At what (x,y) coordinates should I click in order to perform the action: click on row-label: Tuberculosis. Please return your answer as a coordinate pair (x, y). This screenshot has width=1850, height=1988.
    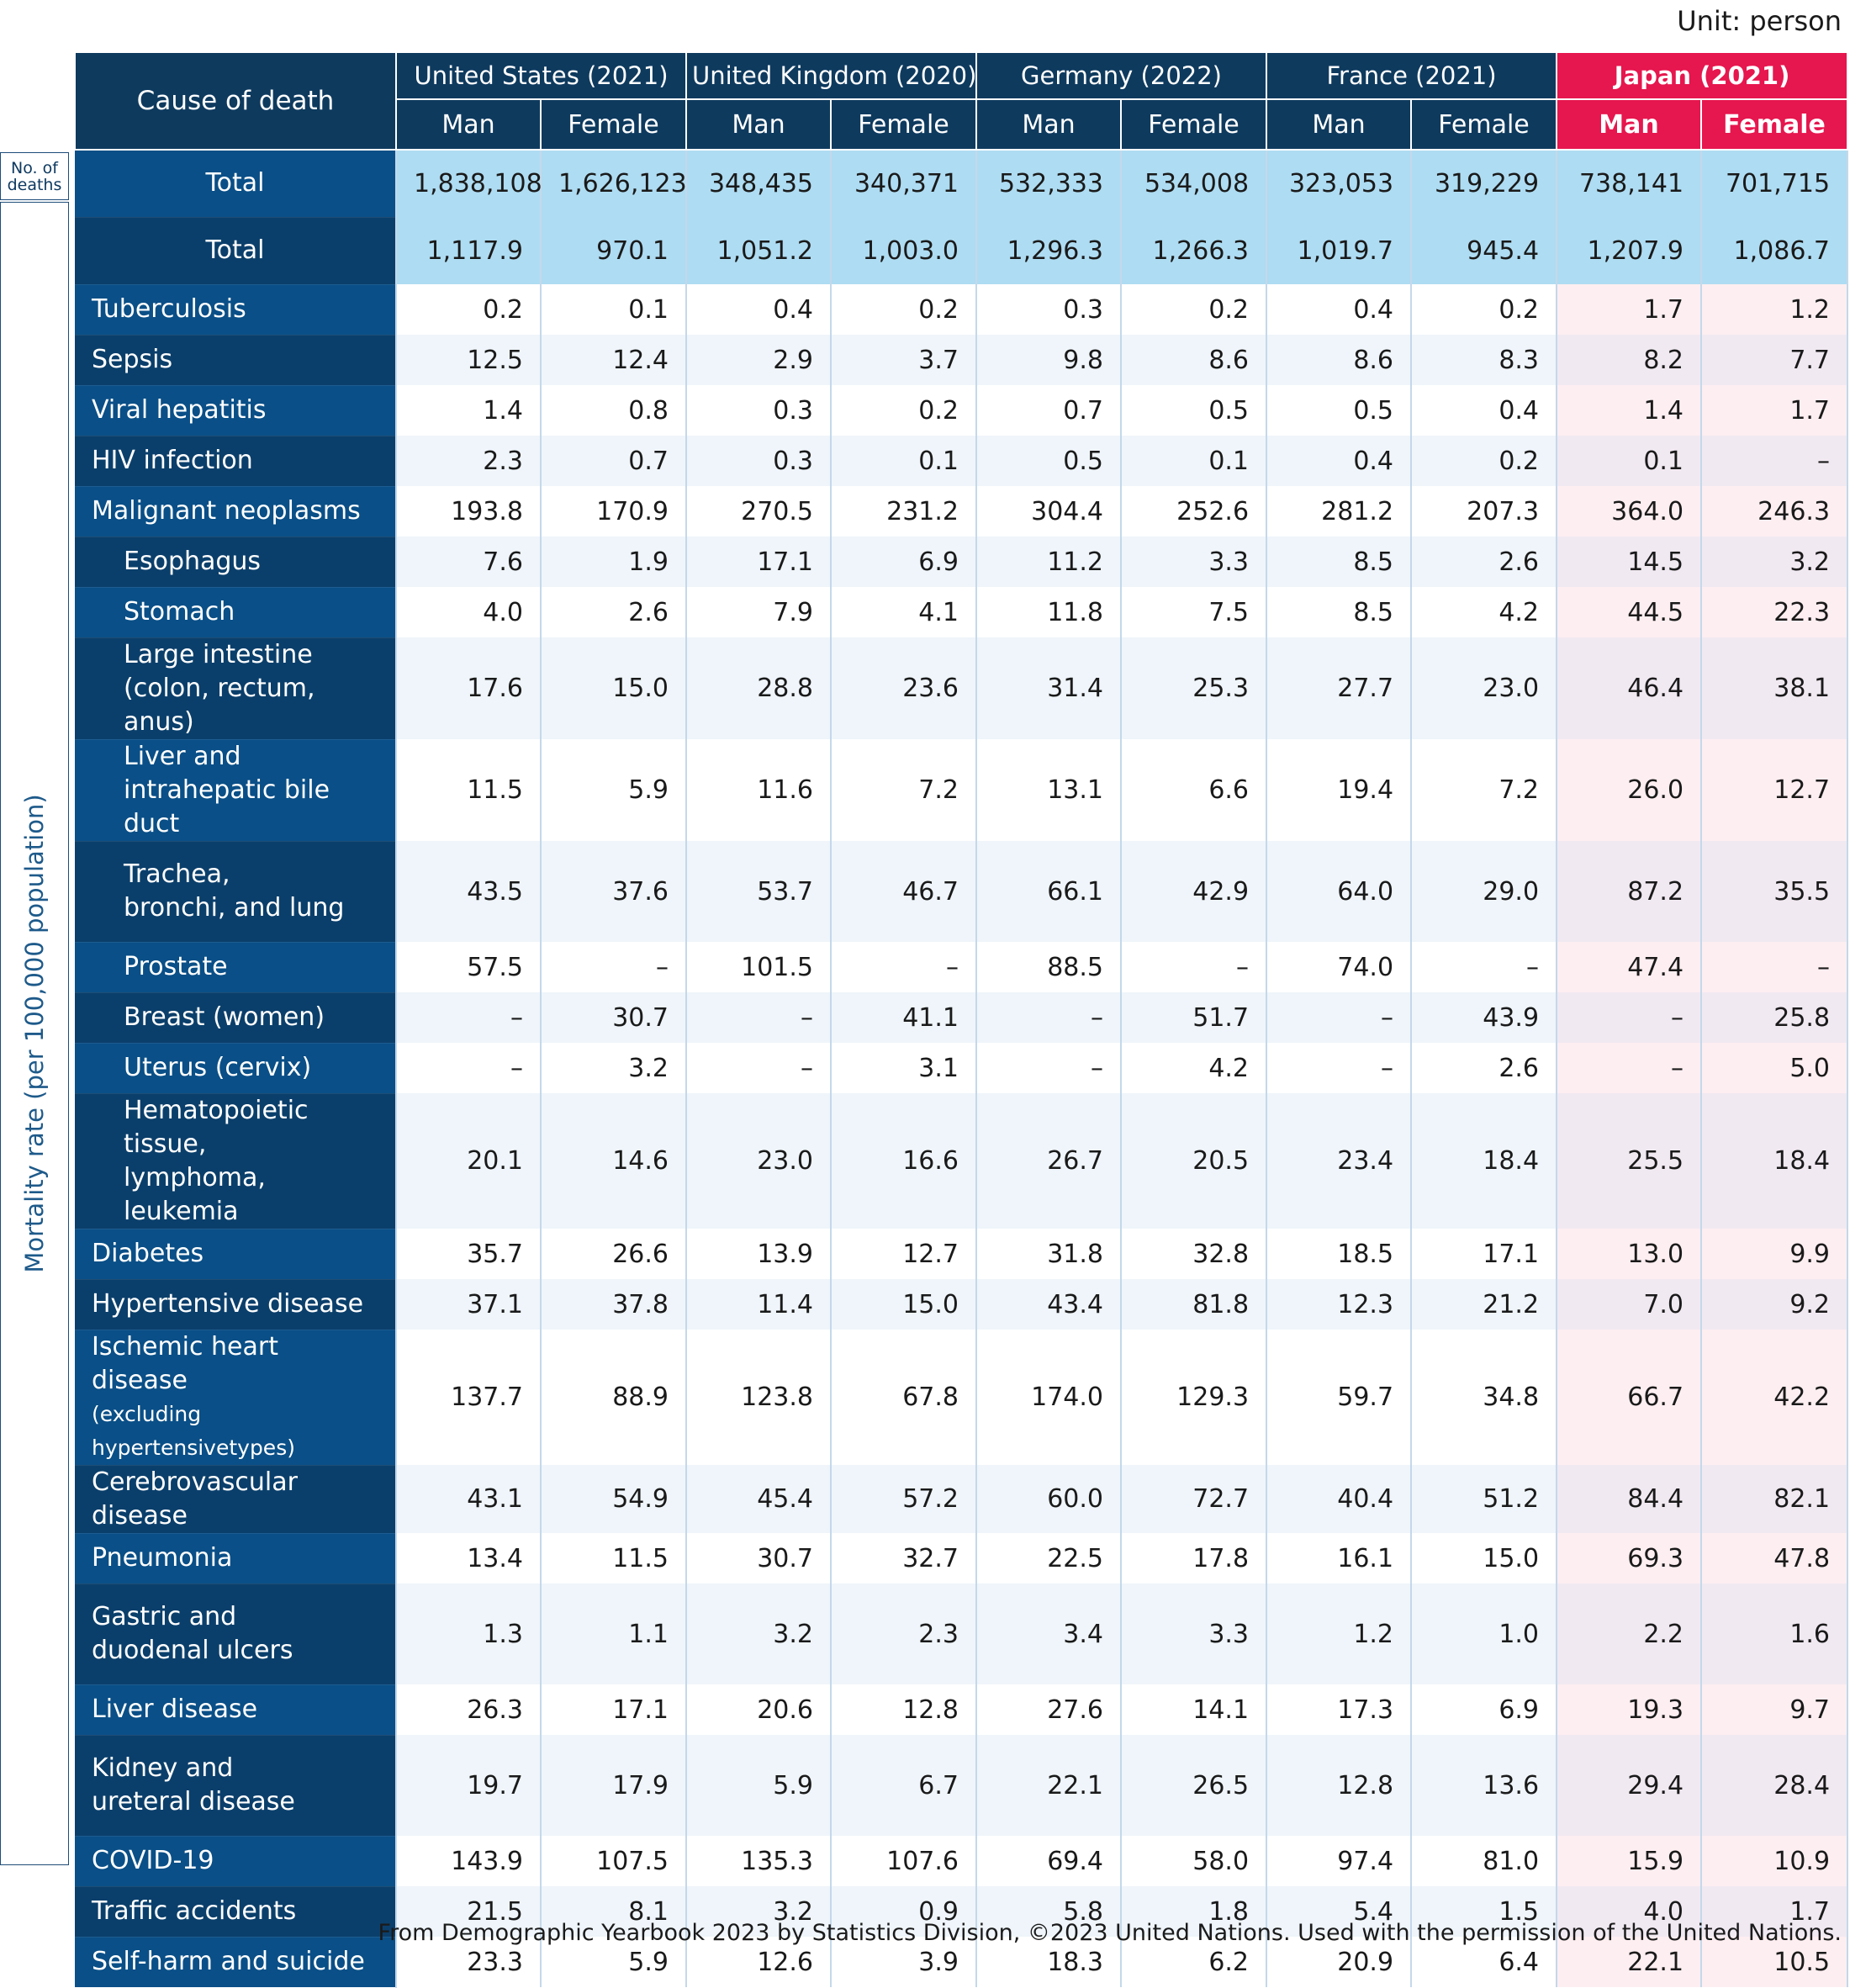
    Looking at the image, I should click on (236, 310).